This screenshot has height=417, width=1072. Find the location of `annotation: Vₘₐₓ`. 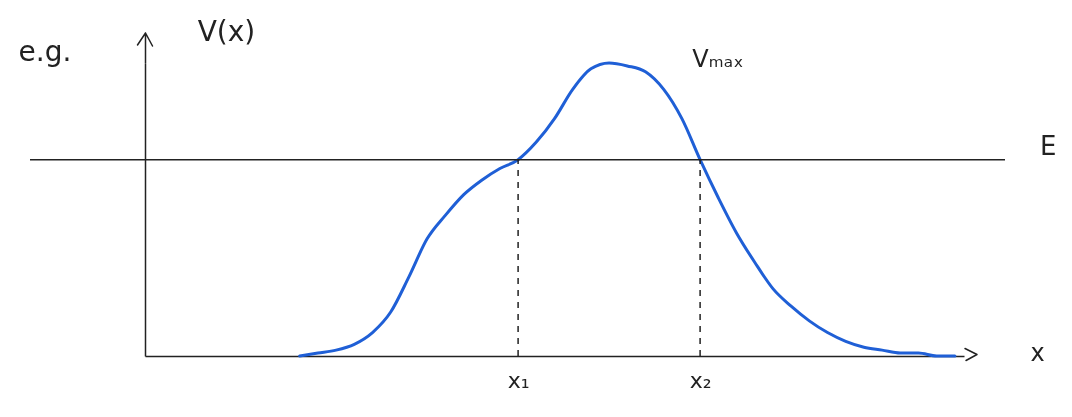

annotation: Vₘₐₓ is located at coordinates (718, 59).